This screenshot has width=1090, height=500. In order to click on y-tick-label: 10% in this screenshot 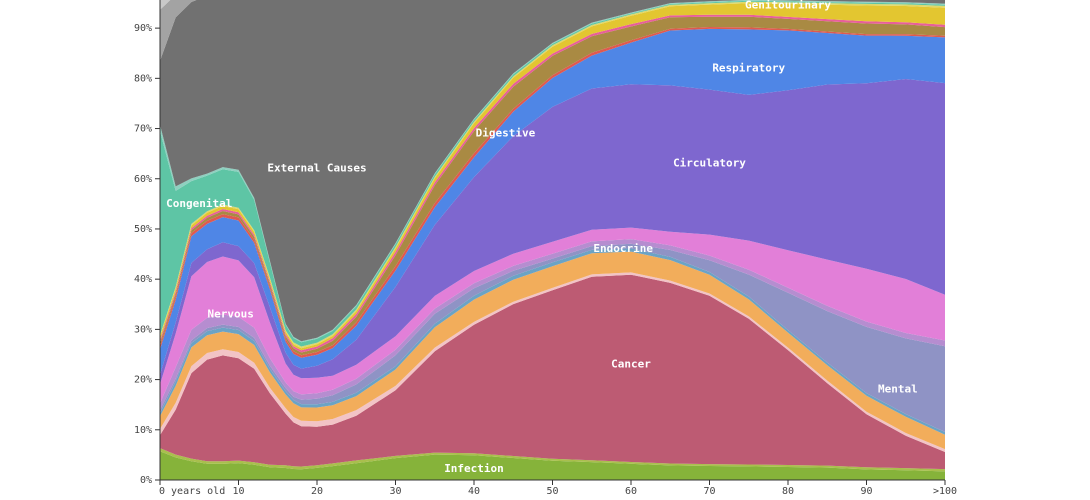, I will do `click(143, 430)`.